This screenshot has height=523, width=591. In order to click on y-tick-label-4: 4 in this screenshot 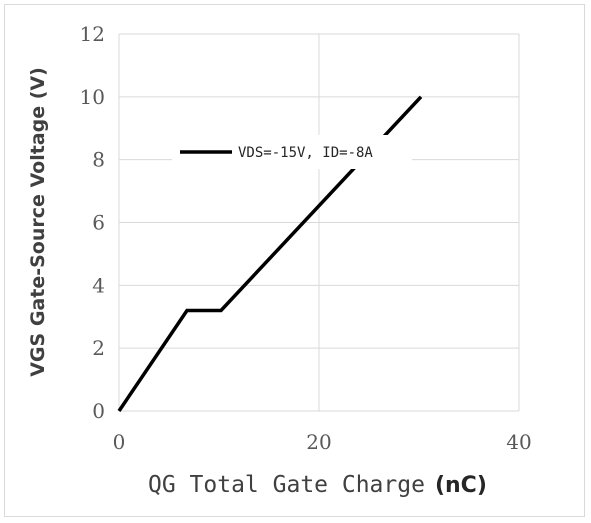, I will do `click(98, 285)`.